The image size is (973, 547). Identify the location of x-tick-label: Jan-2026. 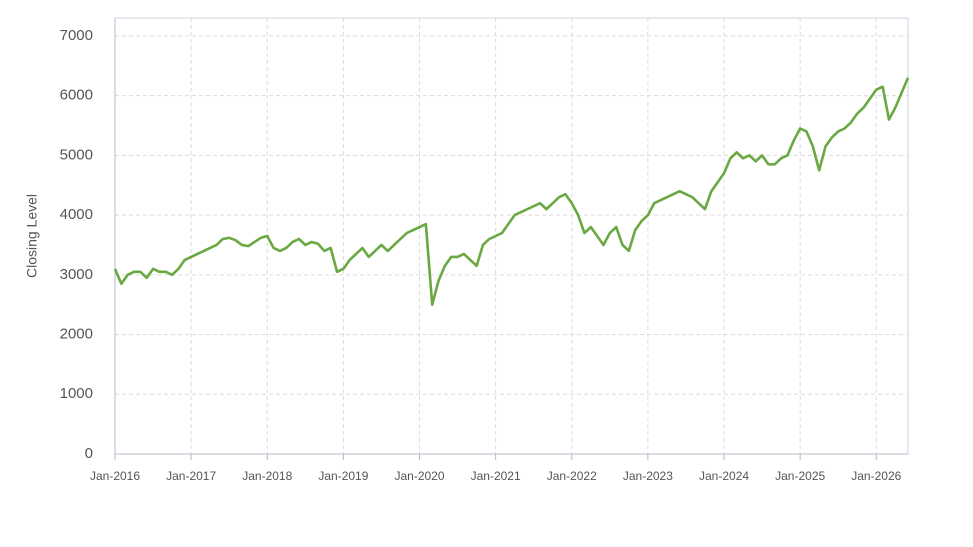
(876, 476).